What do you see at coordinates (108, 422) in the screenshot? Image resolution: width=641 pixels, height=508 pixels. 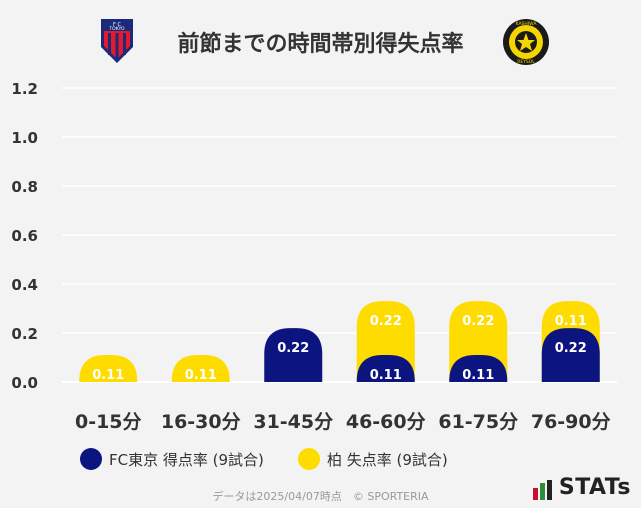 I see `x-tick-label: 0-15分` at bounding box center [108, 422].